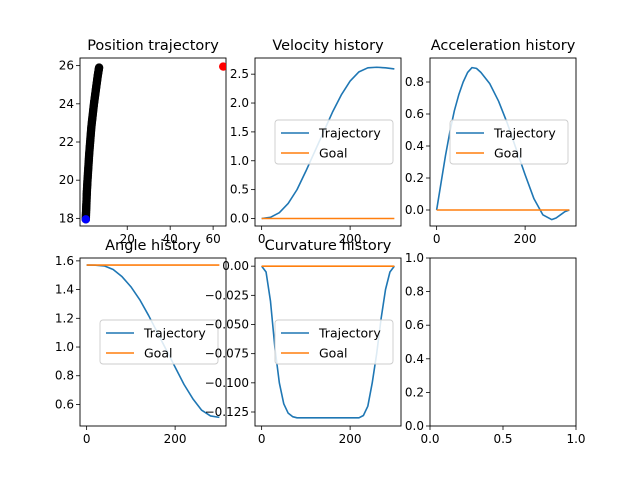  I want to click on y-tick-label: 0.5, so click(239, 190).